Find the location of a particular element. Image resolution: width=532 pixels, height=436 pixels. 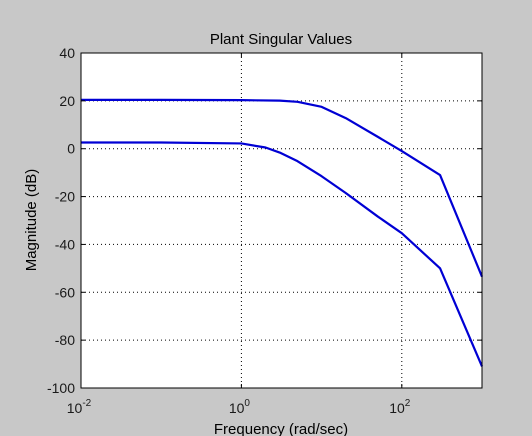

y-axis-label: Magnitude (dB) is located at coordinates (31, 220).